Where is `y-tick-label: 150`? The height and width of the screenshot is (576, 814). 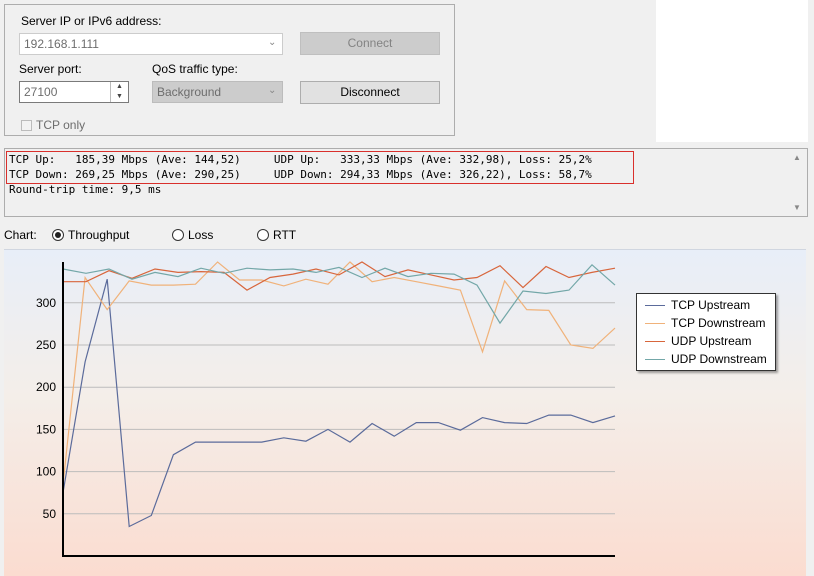
y-tick-label: 150 is located at coordinates (46, 429).